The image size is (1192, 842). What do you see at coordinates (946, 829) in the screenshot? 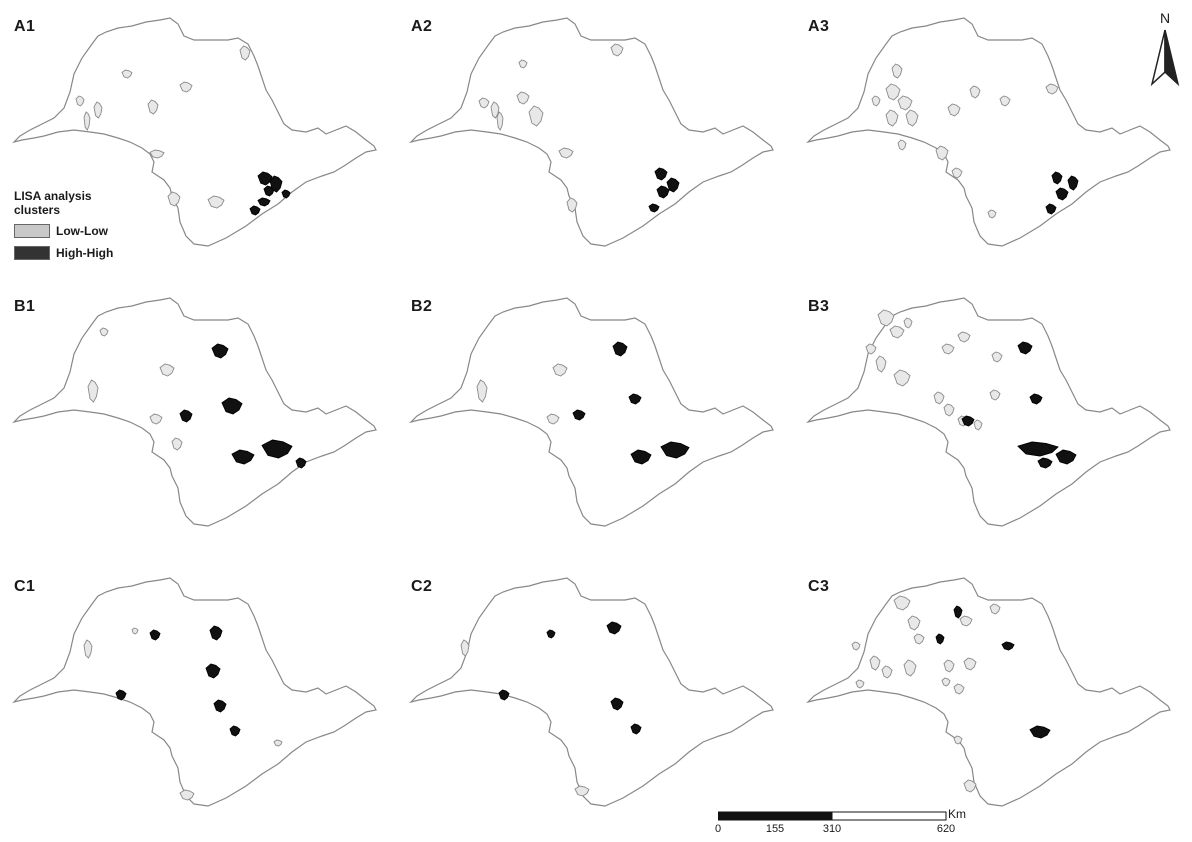
I see `scale-tick: 620` at bounding box center [946, 829].